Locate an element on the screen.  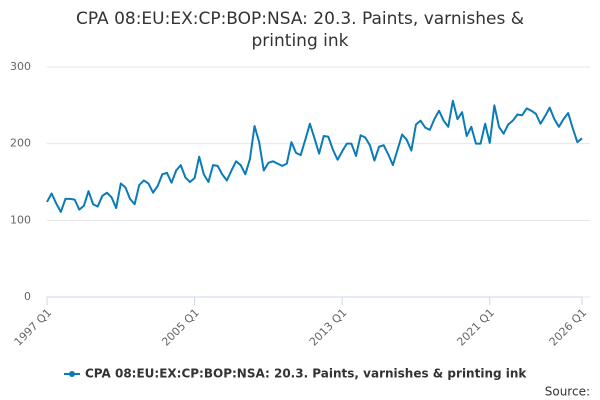
y-tick-label: 100 is located at coordinates (20, 219).